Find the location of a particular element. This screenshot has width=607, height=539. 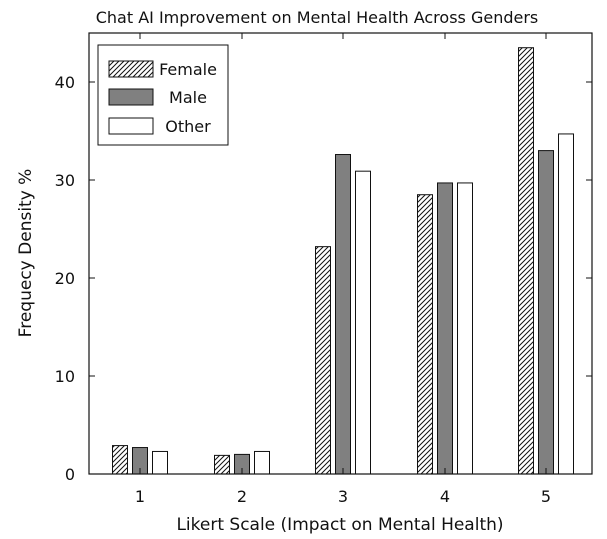

y-tick-label: 20 is located at coordinates (65, 278).